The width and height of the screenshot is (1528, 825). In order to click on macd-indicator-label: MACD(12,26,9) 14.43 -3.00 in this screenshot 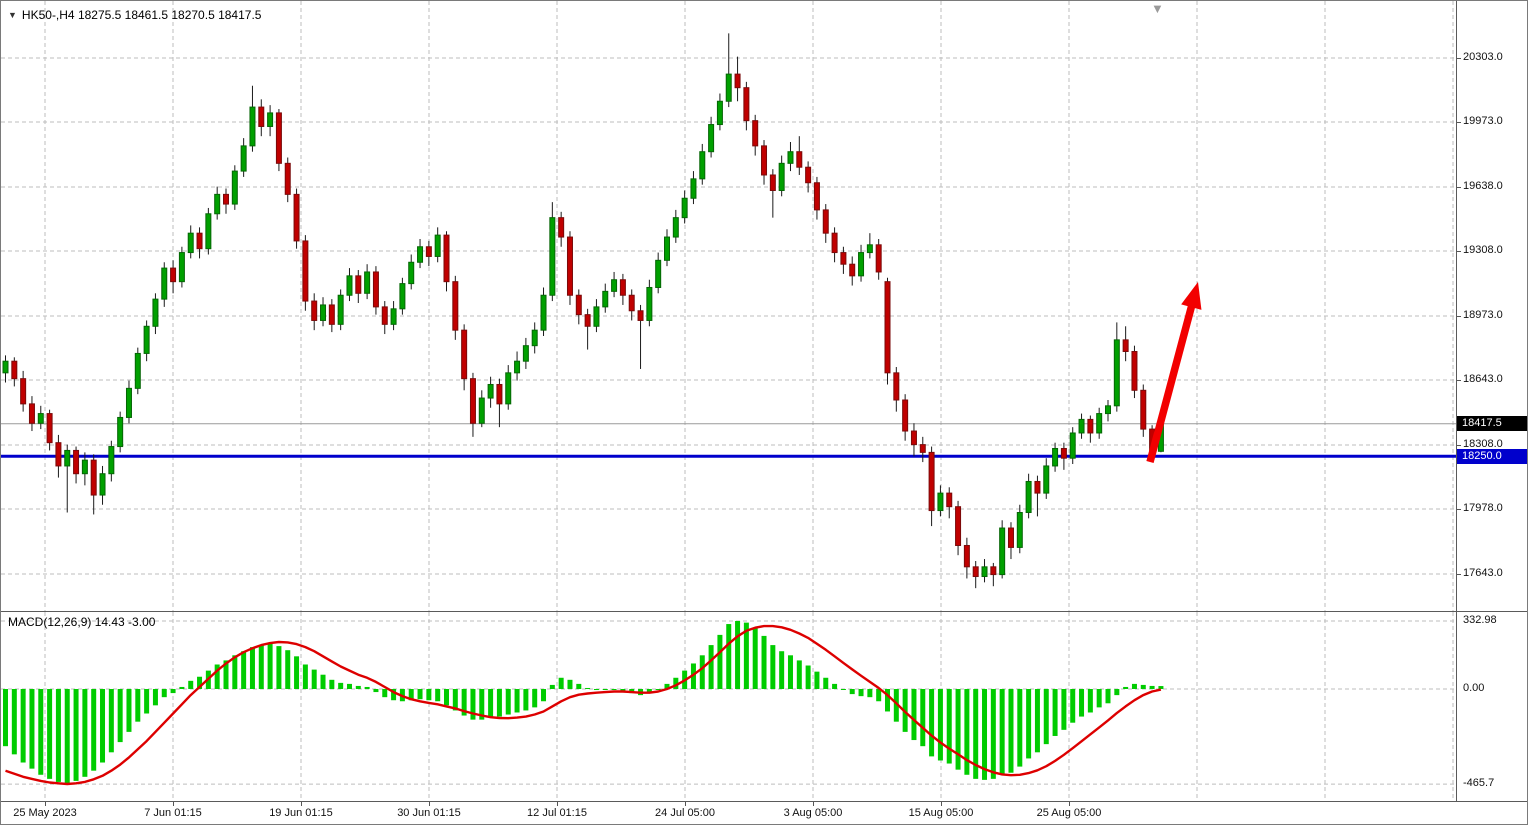, I will do `click(82, 622)`.